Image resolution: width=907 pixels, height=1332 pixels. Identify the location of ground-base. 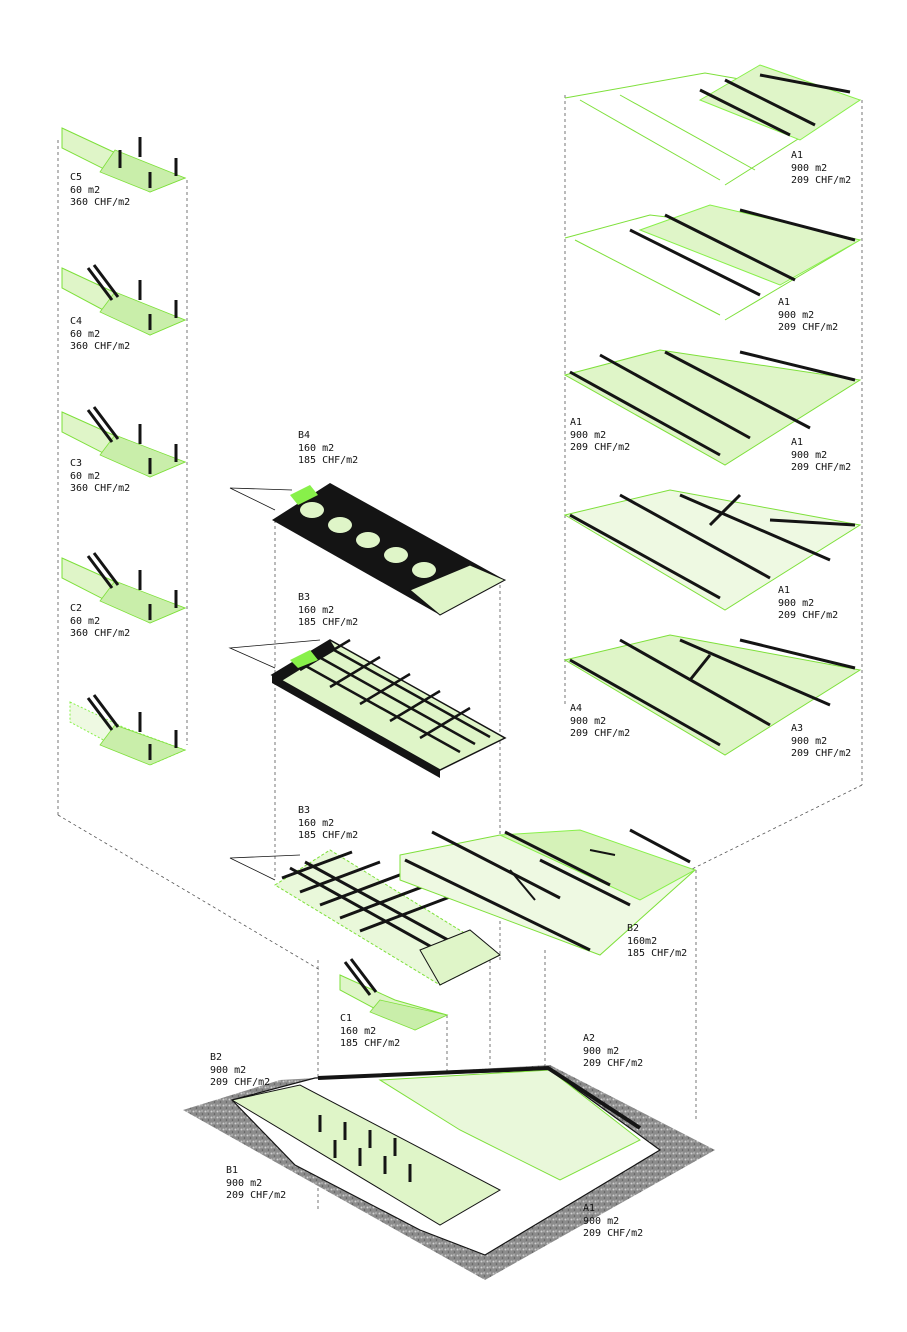
(449, 1172).